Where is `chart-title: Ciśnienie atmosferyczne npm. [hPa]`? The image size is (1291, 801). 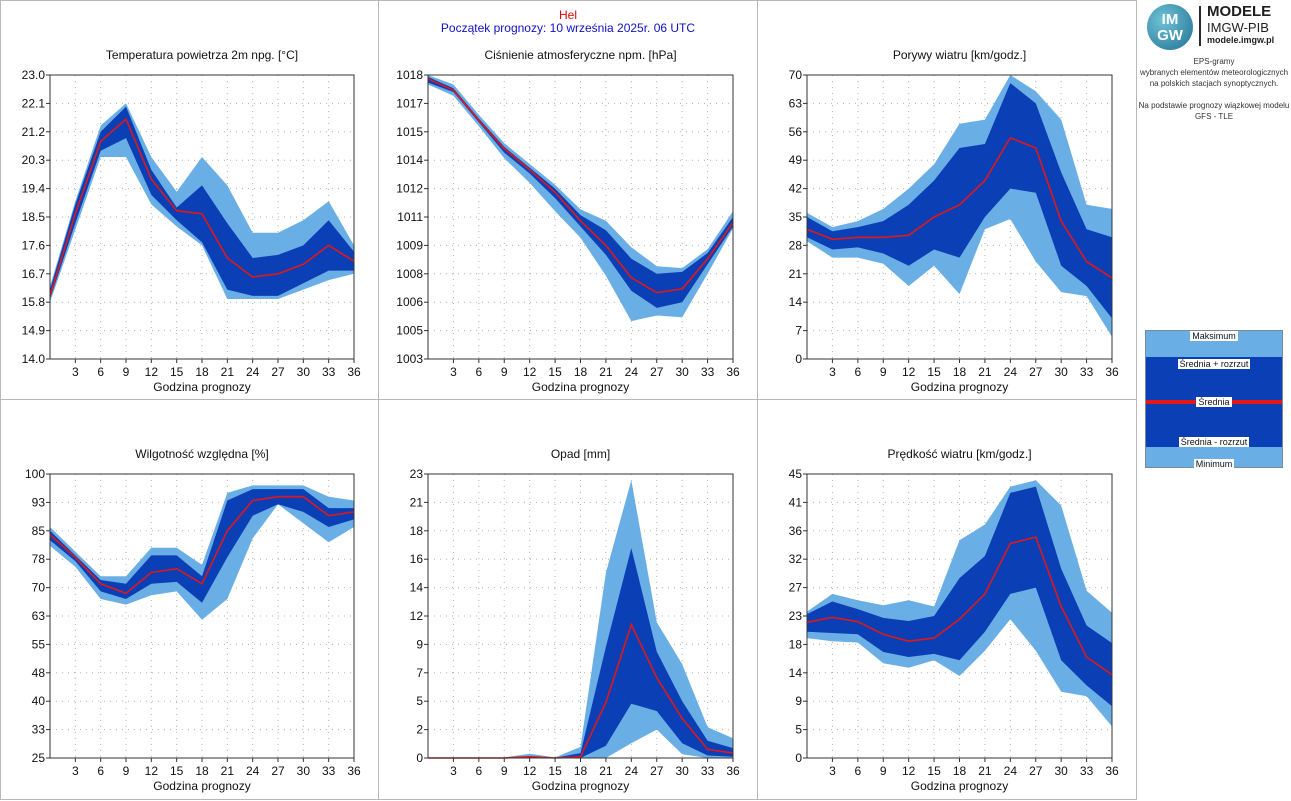 chart-title: Ciśnienie atmosferyczne npm. [hPa] is located at coordinates (580, 55).